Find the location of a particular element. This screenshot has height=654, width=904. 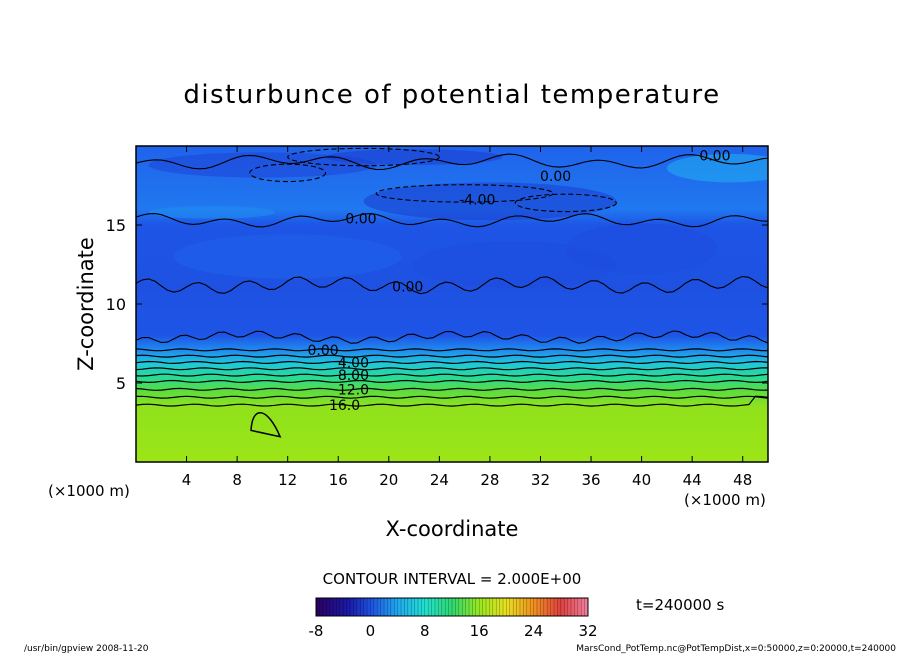

colorbar-tick-label: 0 is located at coordinates (371, 631).